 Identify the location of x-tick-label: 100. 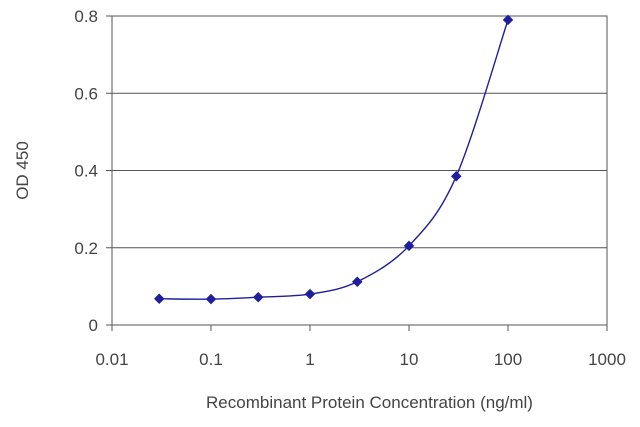
(508, 359).